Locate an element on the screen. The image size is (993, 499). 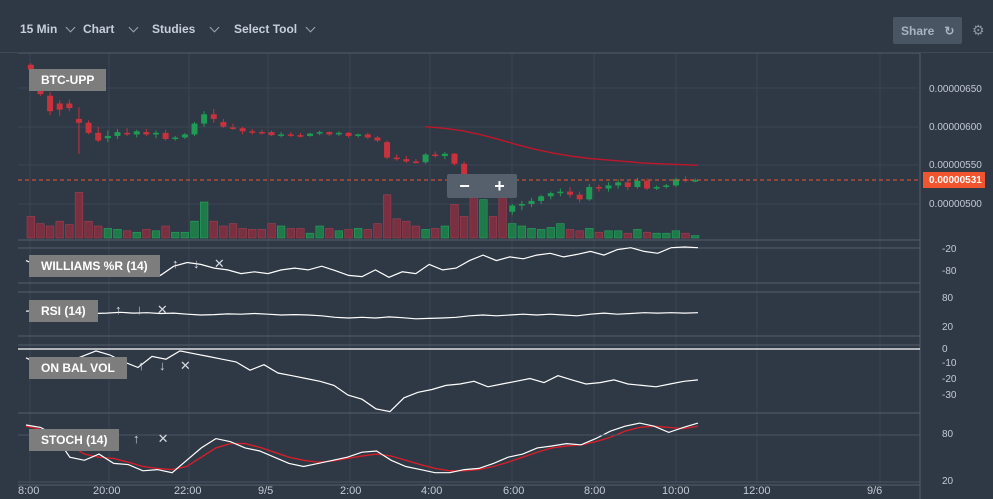
chart-menu: Chart is located at coordinates (111, 29).